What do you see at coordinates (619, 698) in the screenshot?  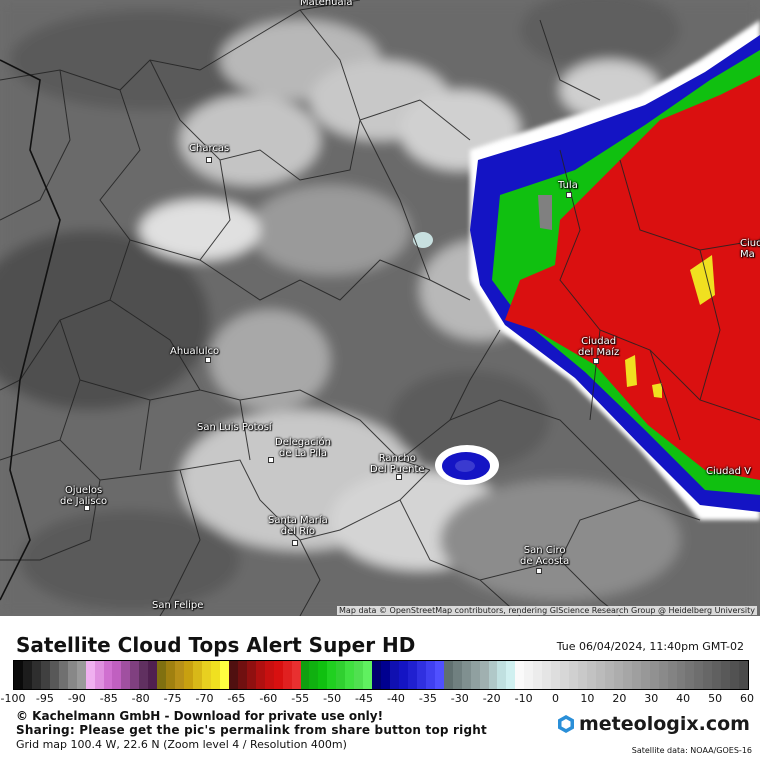 I see `scale-tick-label: 20` at bounding box center [619, 698].